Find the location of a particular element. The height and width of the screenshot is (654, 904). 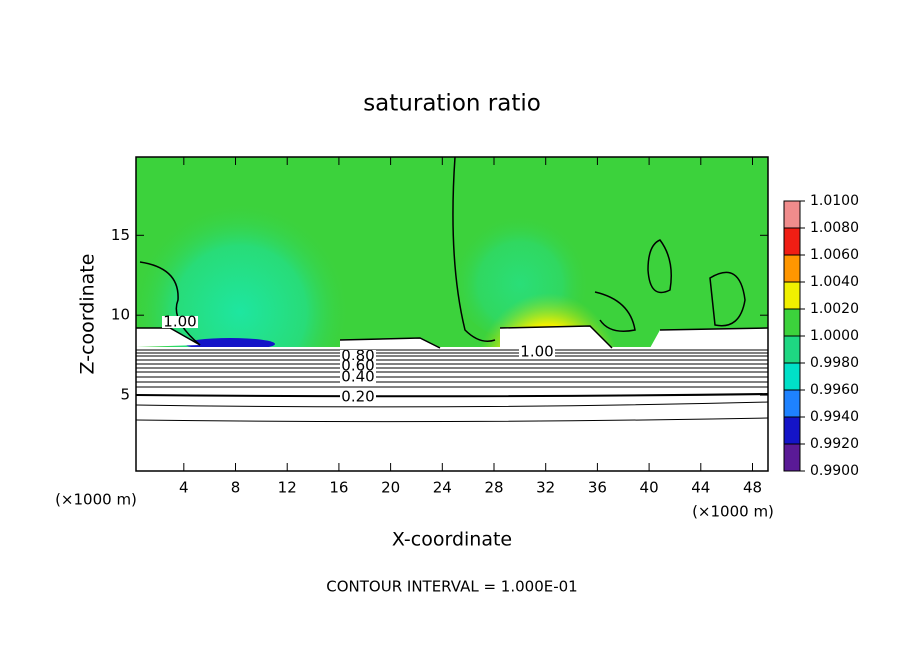

colorbar-label: 1.0080 is located at coordinates (834, 228).